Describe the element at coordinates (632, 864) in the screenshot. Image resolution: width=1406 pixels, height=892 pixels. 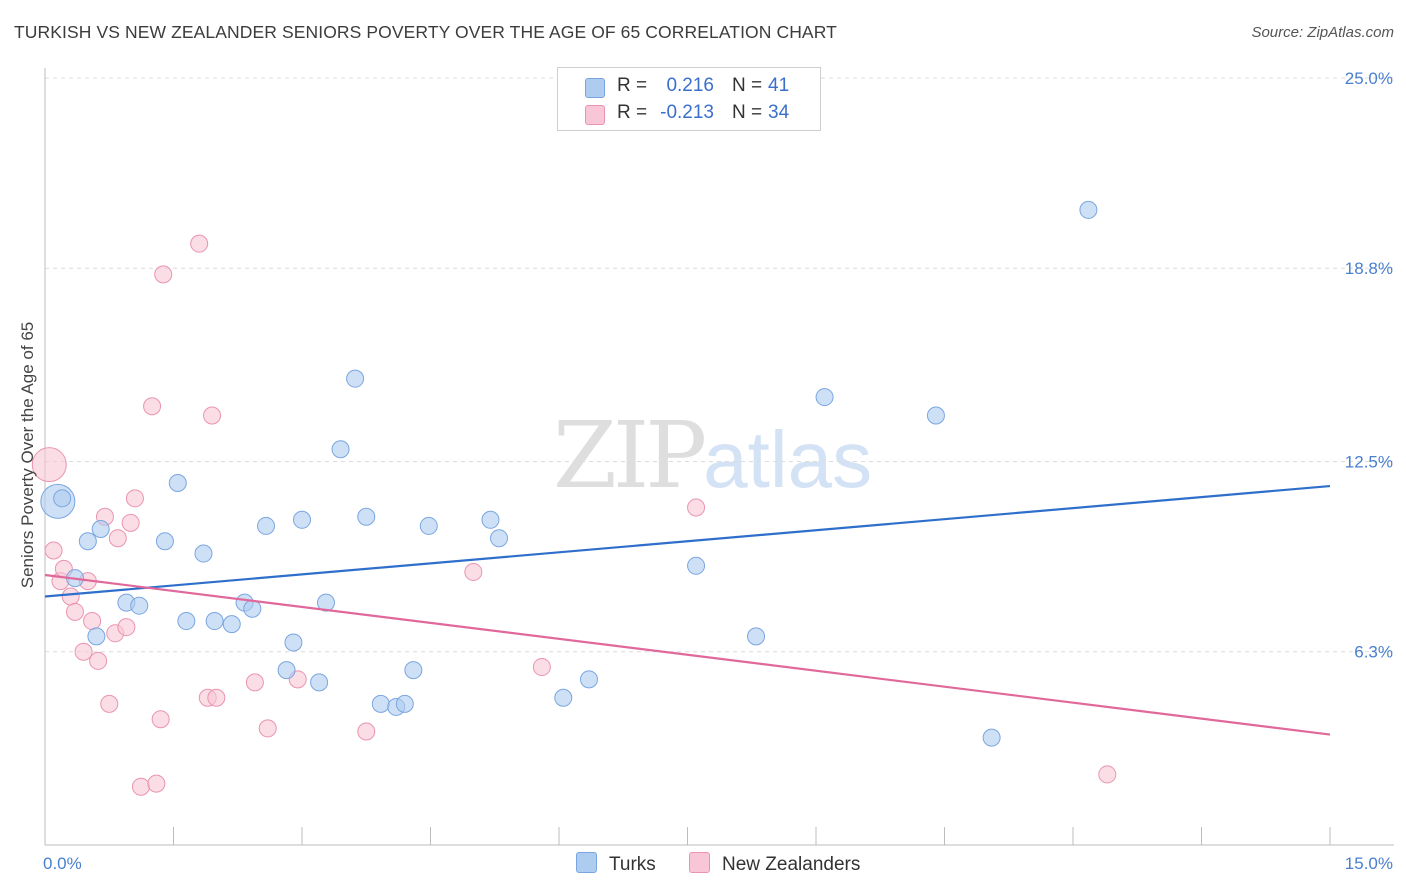
I see `bottom-legend-label-turks: Turks` at that location.